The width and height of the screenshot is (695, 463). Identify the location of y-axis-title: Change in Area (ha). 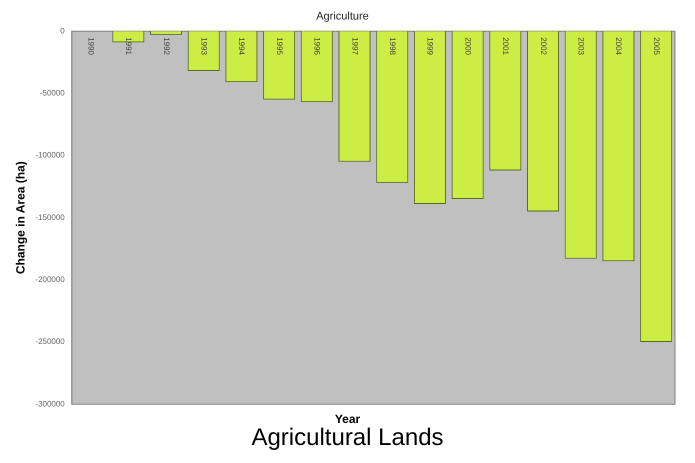
(21, 217).